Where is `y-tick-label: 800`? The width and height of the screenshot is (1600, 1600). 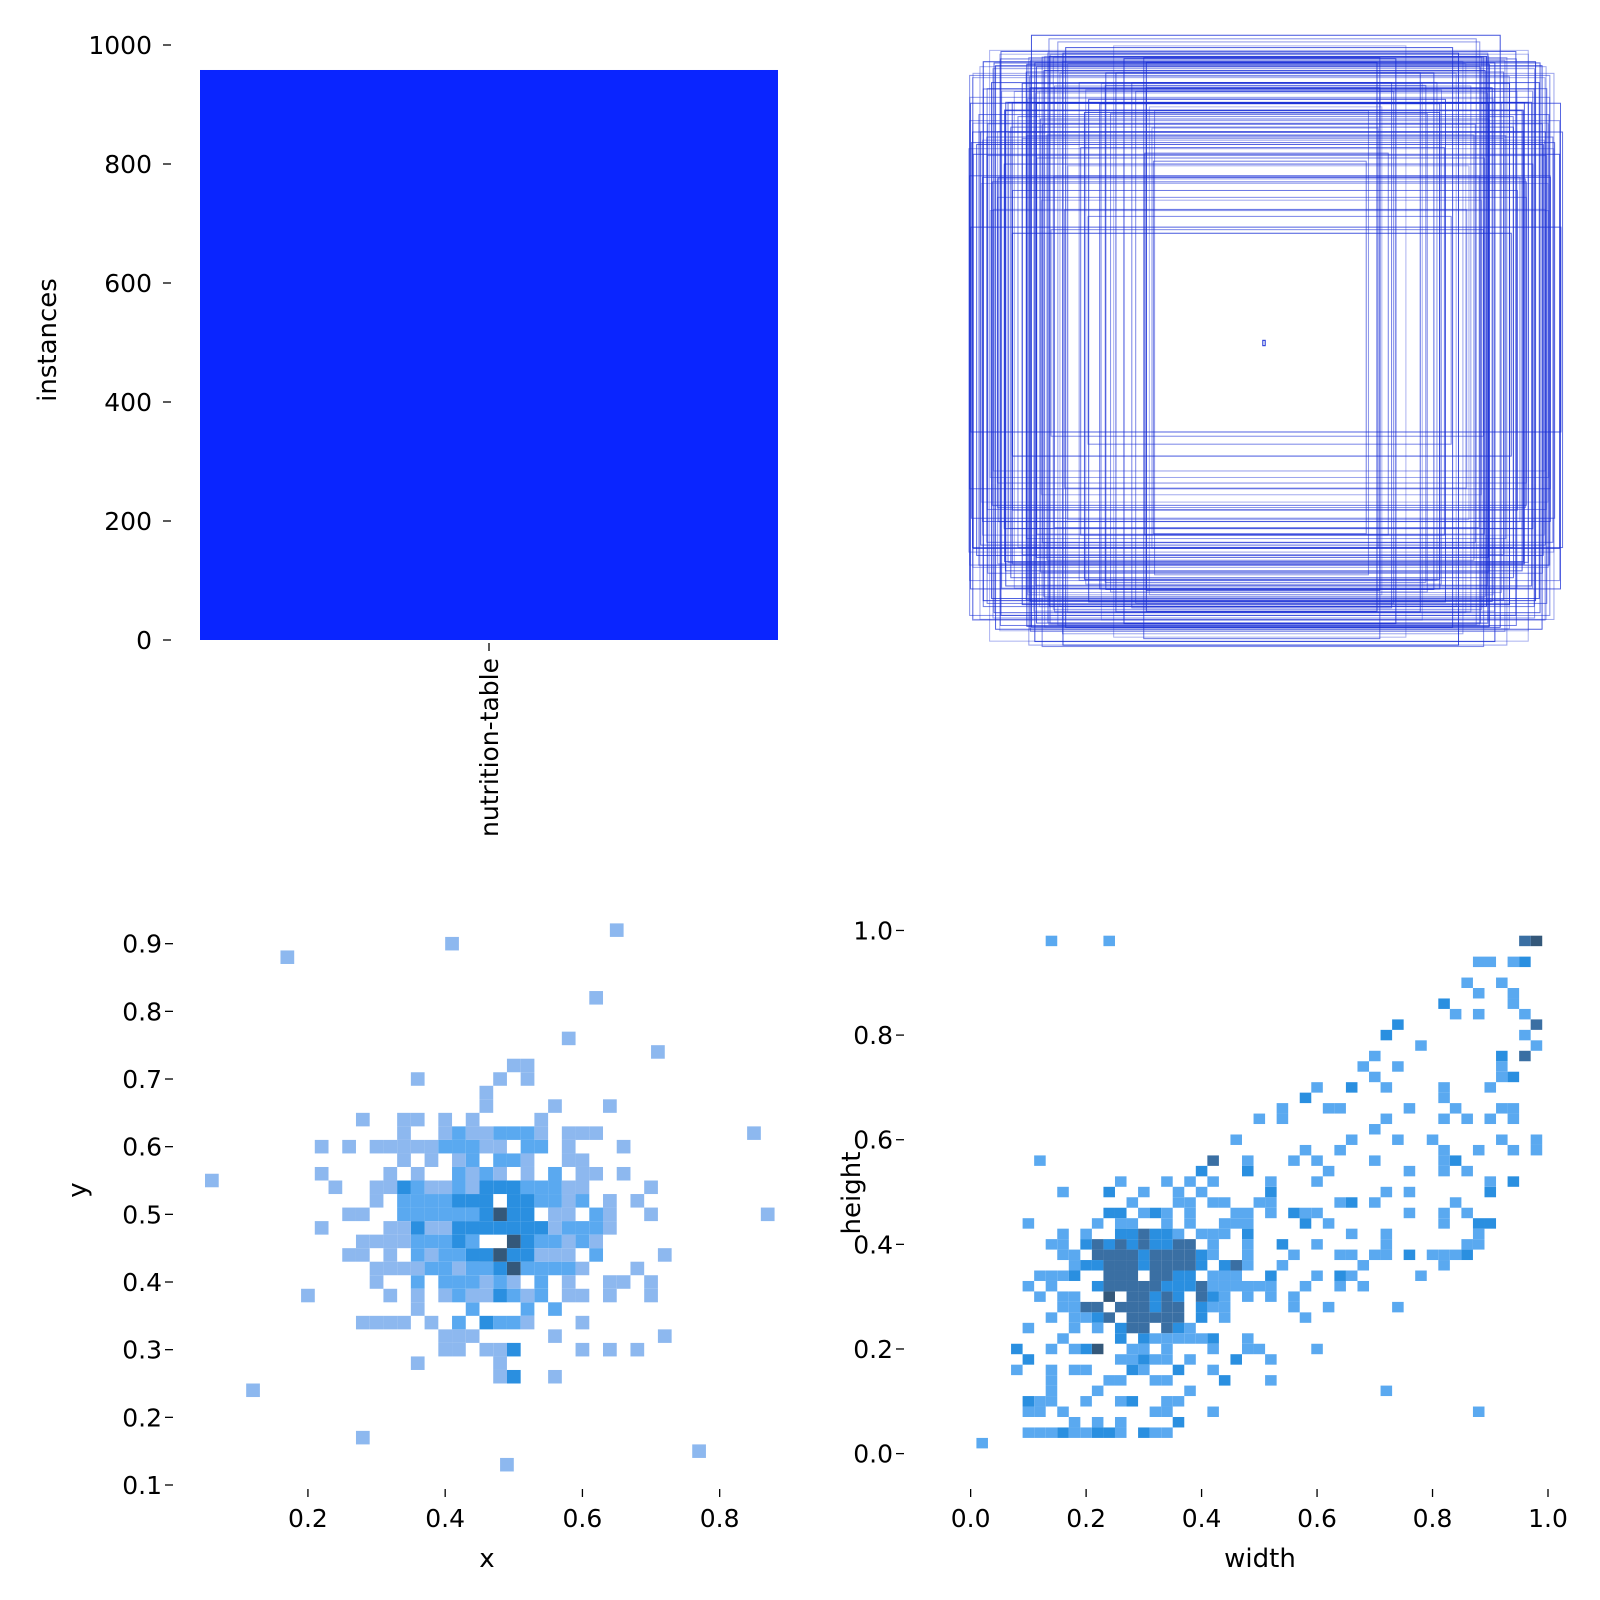
y-tick-label: 800 is located at coordinates (128, 164).